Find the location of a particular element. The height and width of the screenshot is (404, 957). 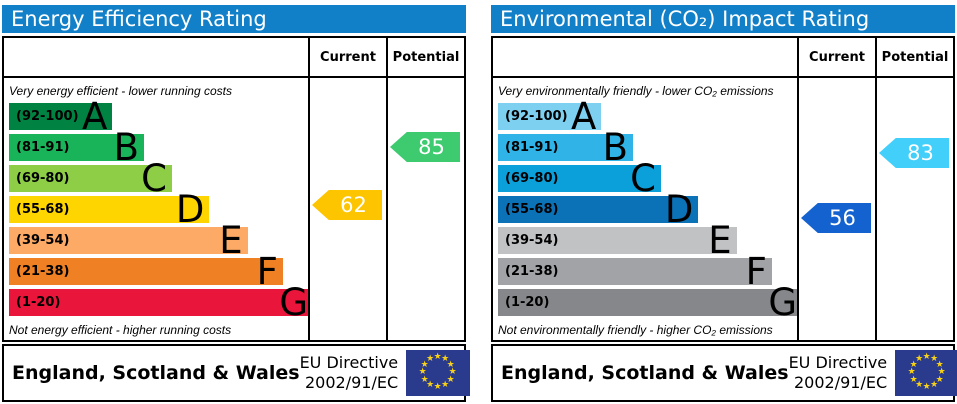

current-rating-arrow: 56 is located at coordinates (836, 218).